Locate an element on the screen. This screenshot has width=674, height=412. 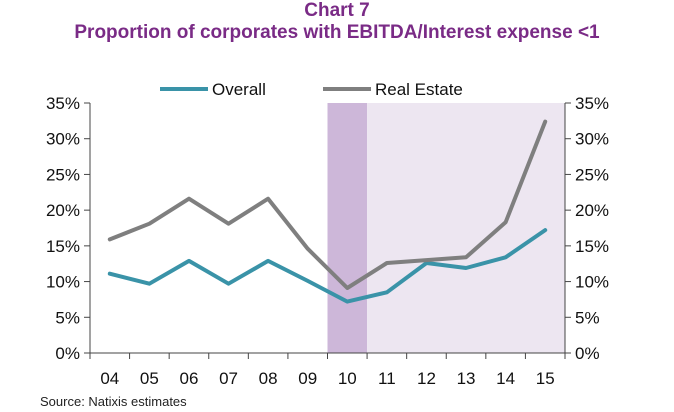
x-tick-label: 14 is located at coordinates (505, 378).